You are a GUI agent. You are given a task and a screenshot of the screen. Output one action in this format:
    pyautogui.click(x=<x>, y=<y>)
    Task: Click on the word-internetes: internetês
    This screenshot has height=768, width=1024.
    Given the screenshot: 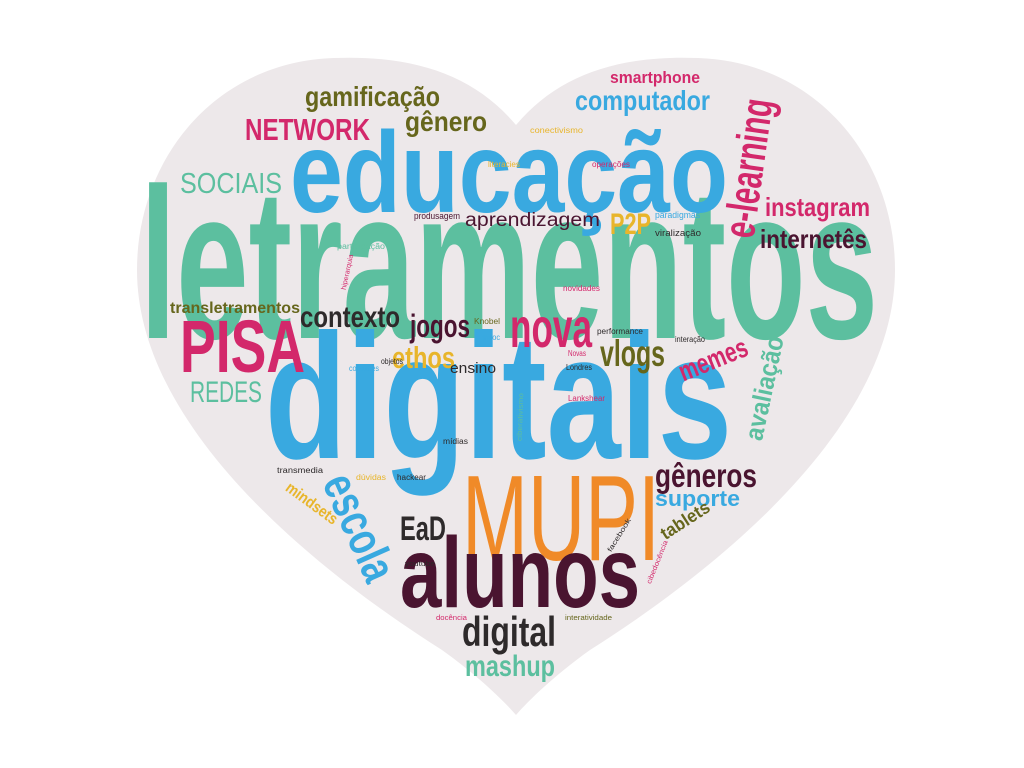 What is the action you would take?
    pyautogui.click(x=813, y=239)
    